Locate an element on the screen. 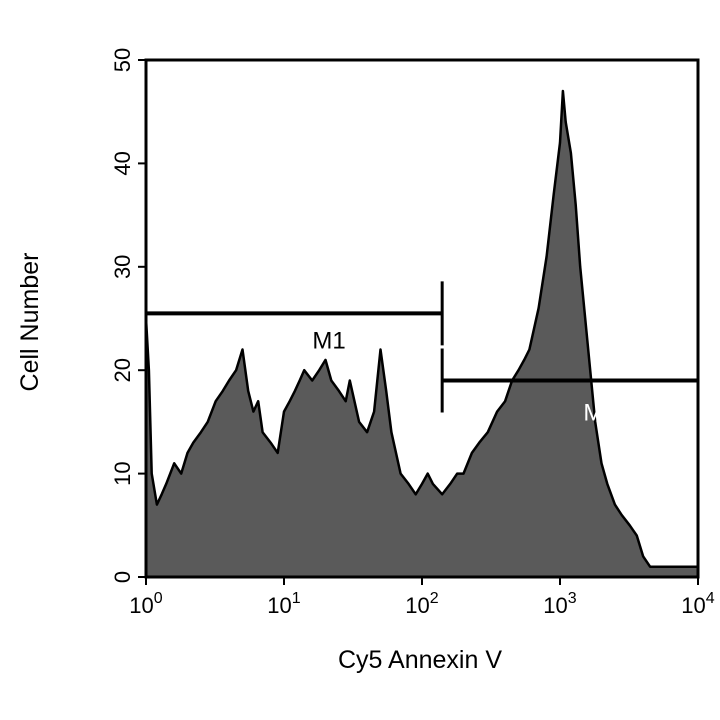 The image size is (720, 720). x-axis-title: Cy5 Annexin V is located at coordinates (420, 660).